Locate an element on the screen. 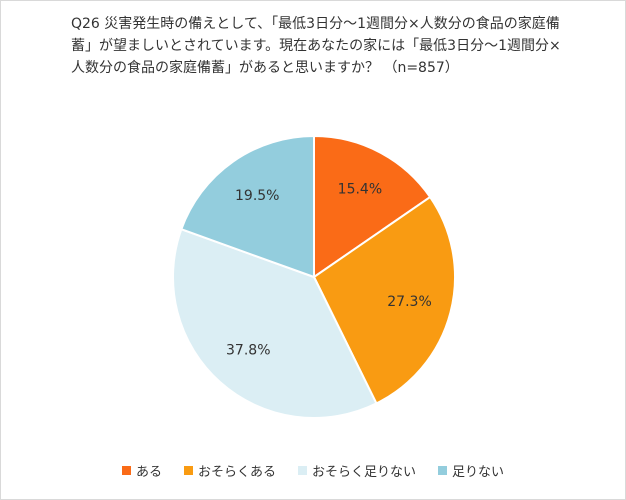 The width and height of the screenshot is (626, 500). legend-item: ある is located at coordinates (141, 470).